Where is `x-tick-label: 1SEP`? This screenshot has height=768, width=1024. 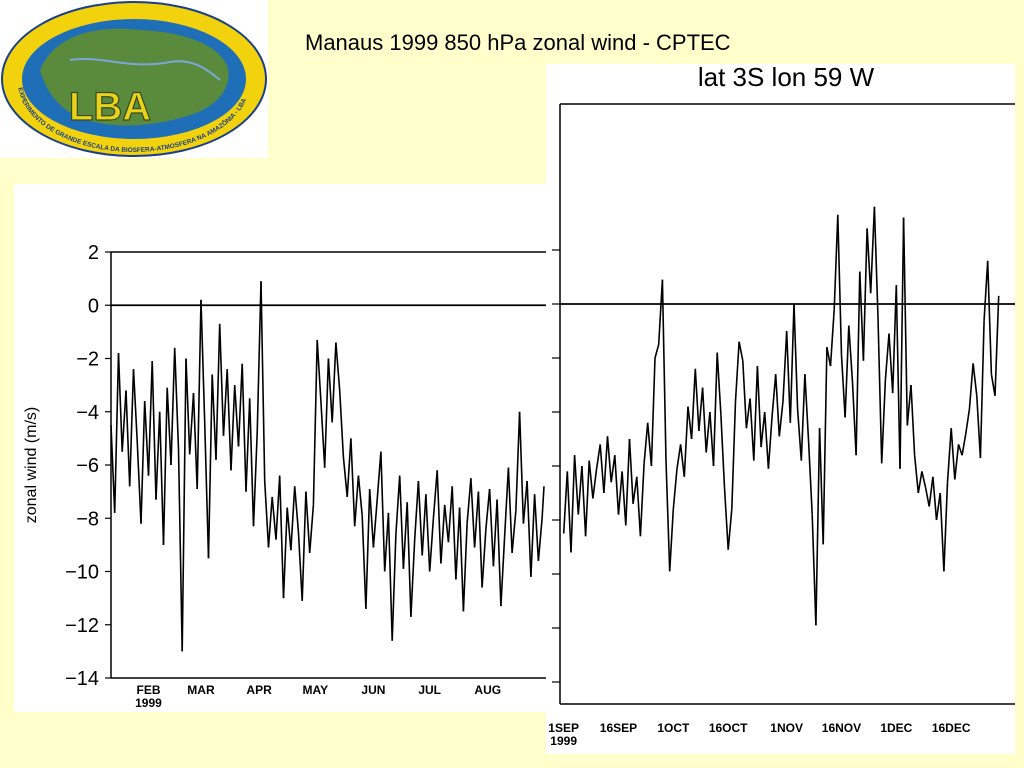 x-tick-label: 1SEP is located at coordinates (563, 728).